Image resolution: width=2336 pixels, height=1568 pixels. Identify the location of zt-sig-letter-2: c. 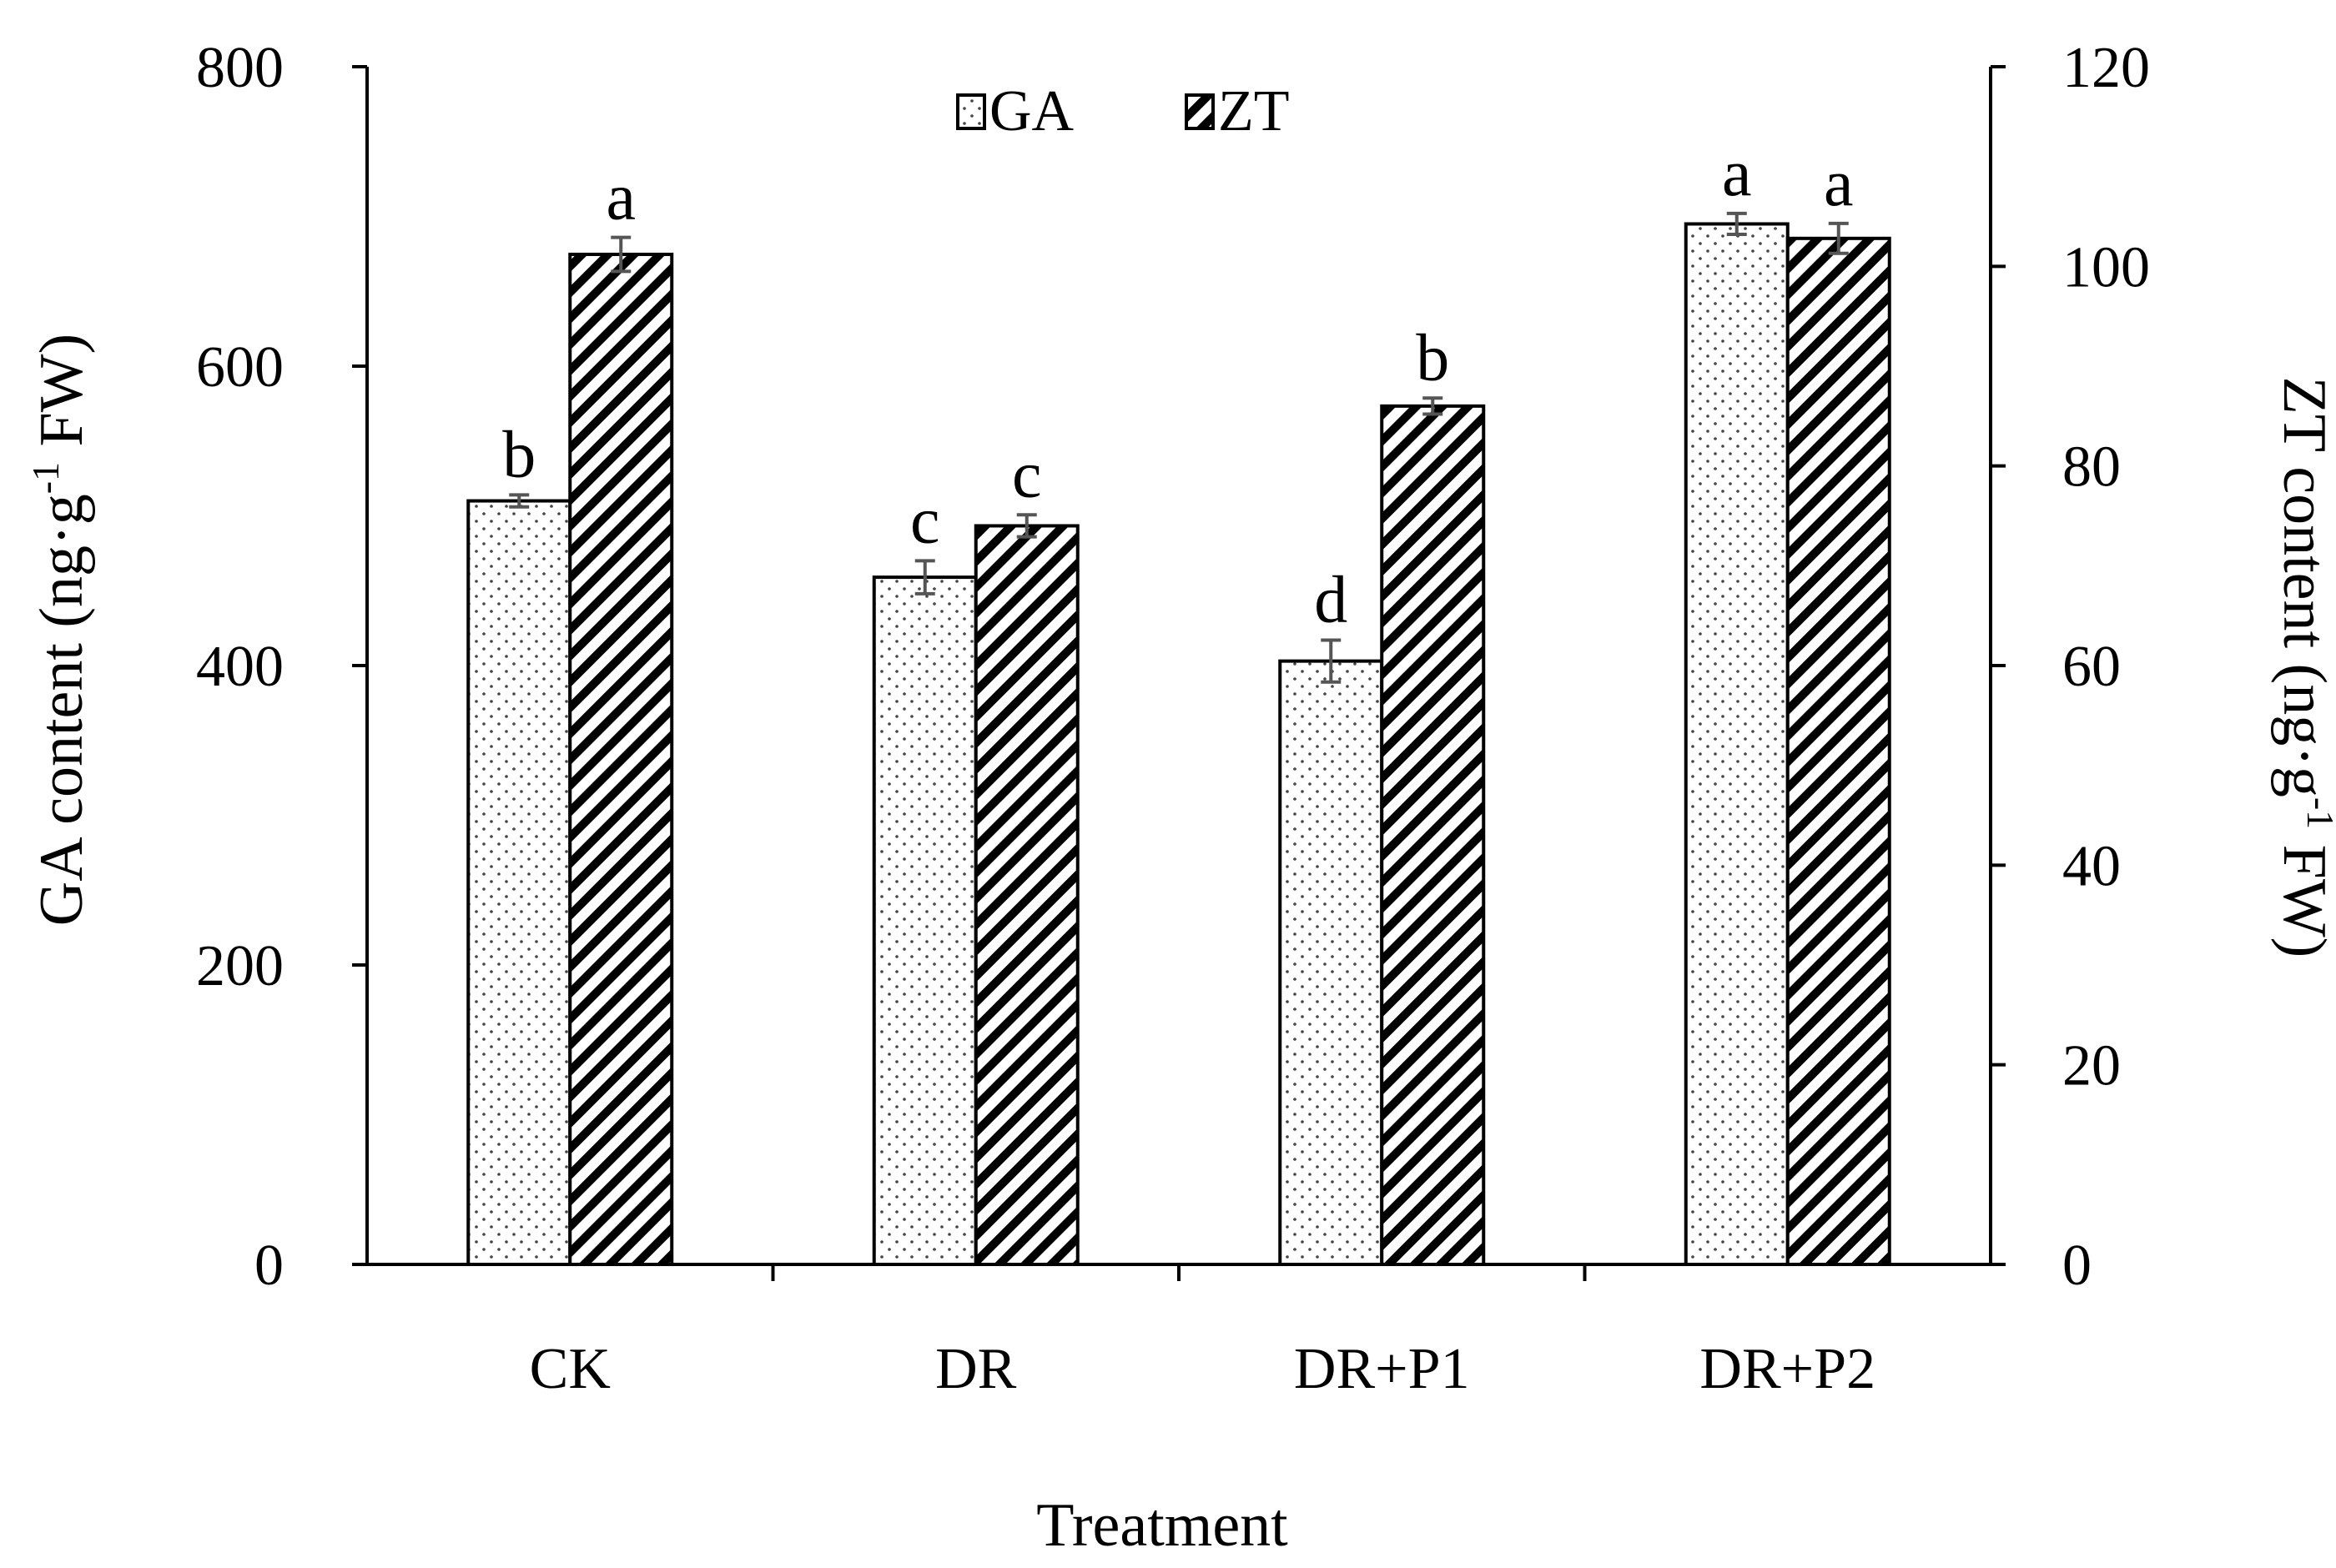
(1027, 474).